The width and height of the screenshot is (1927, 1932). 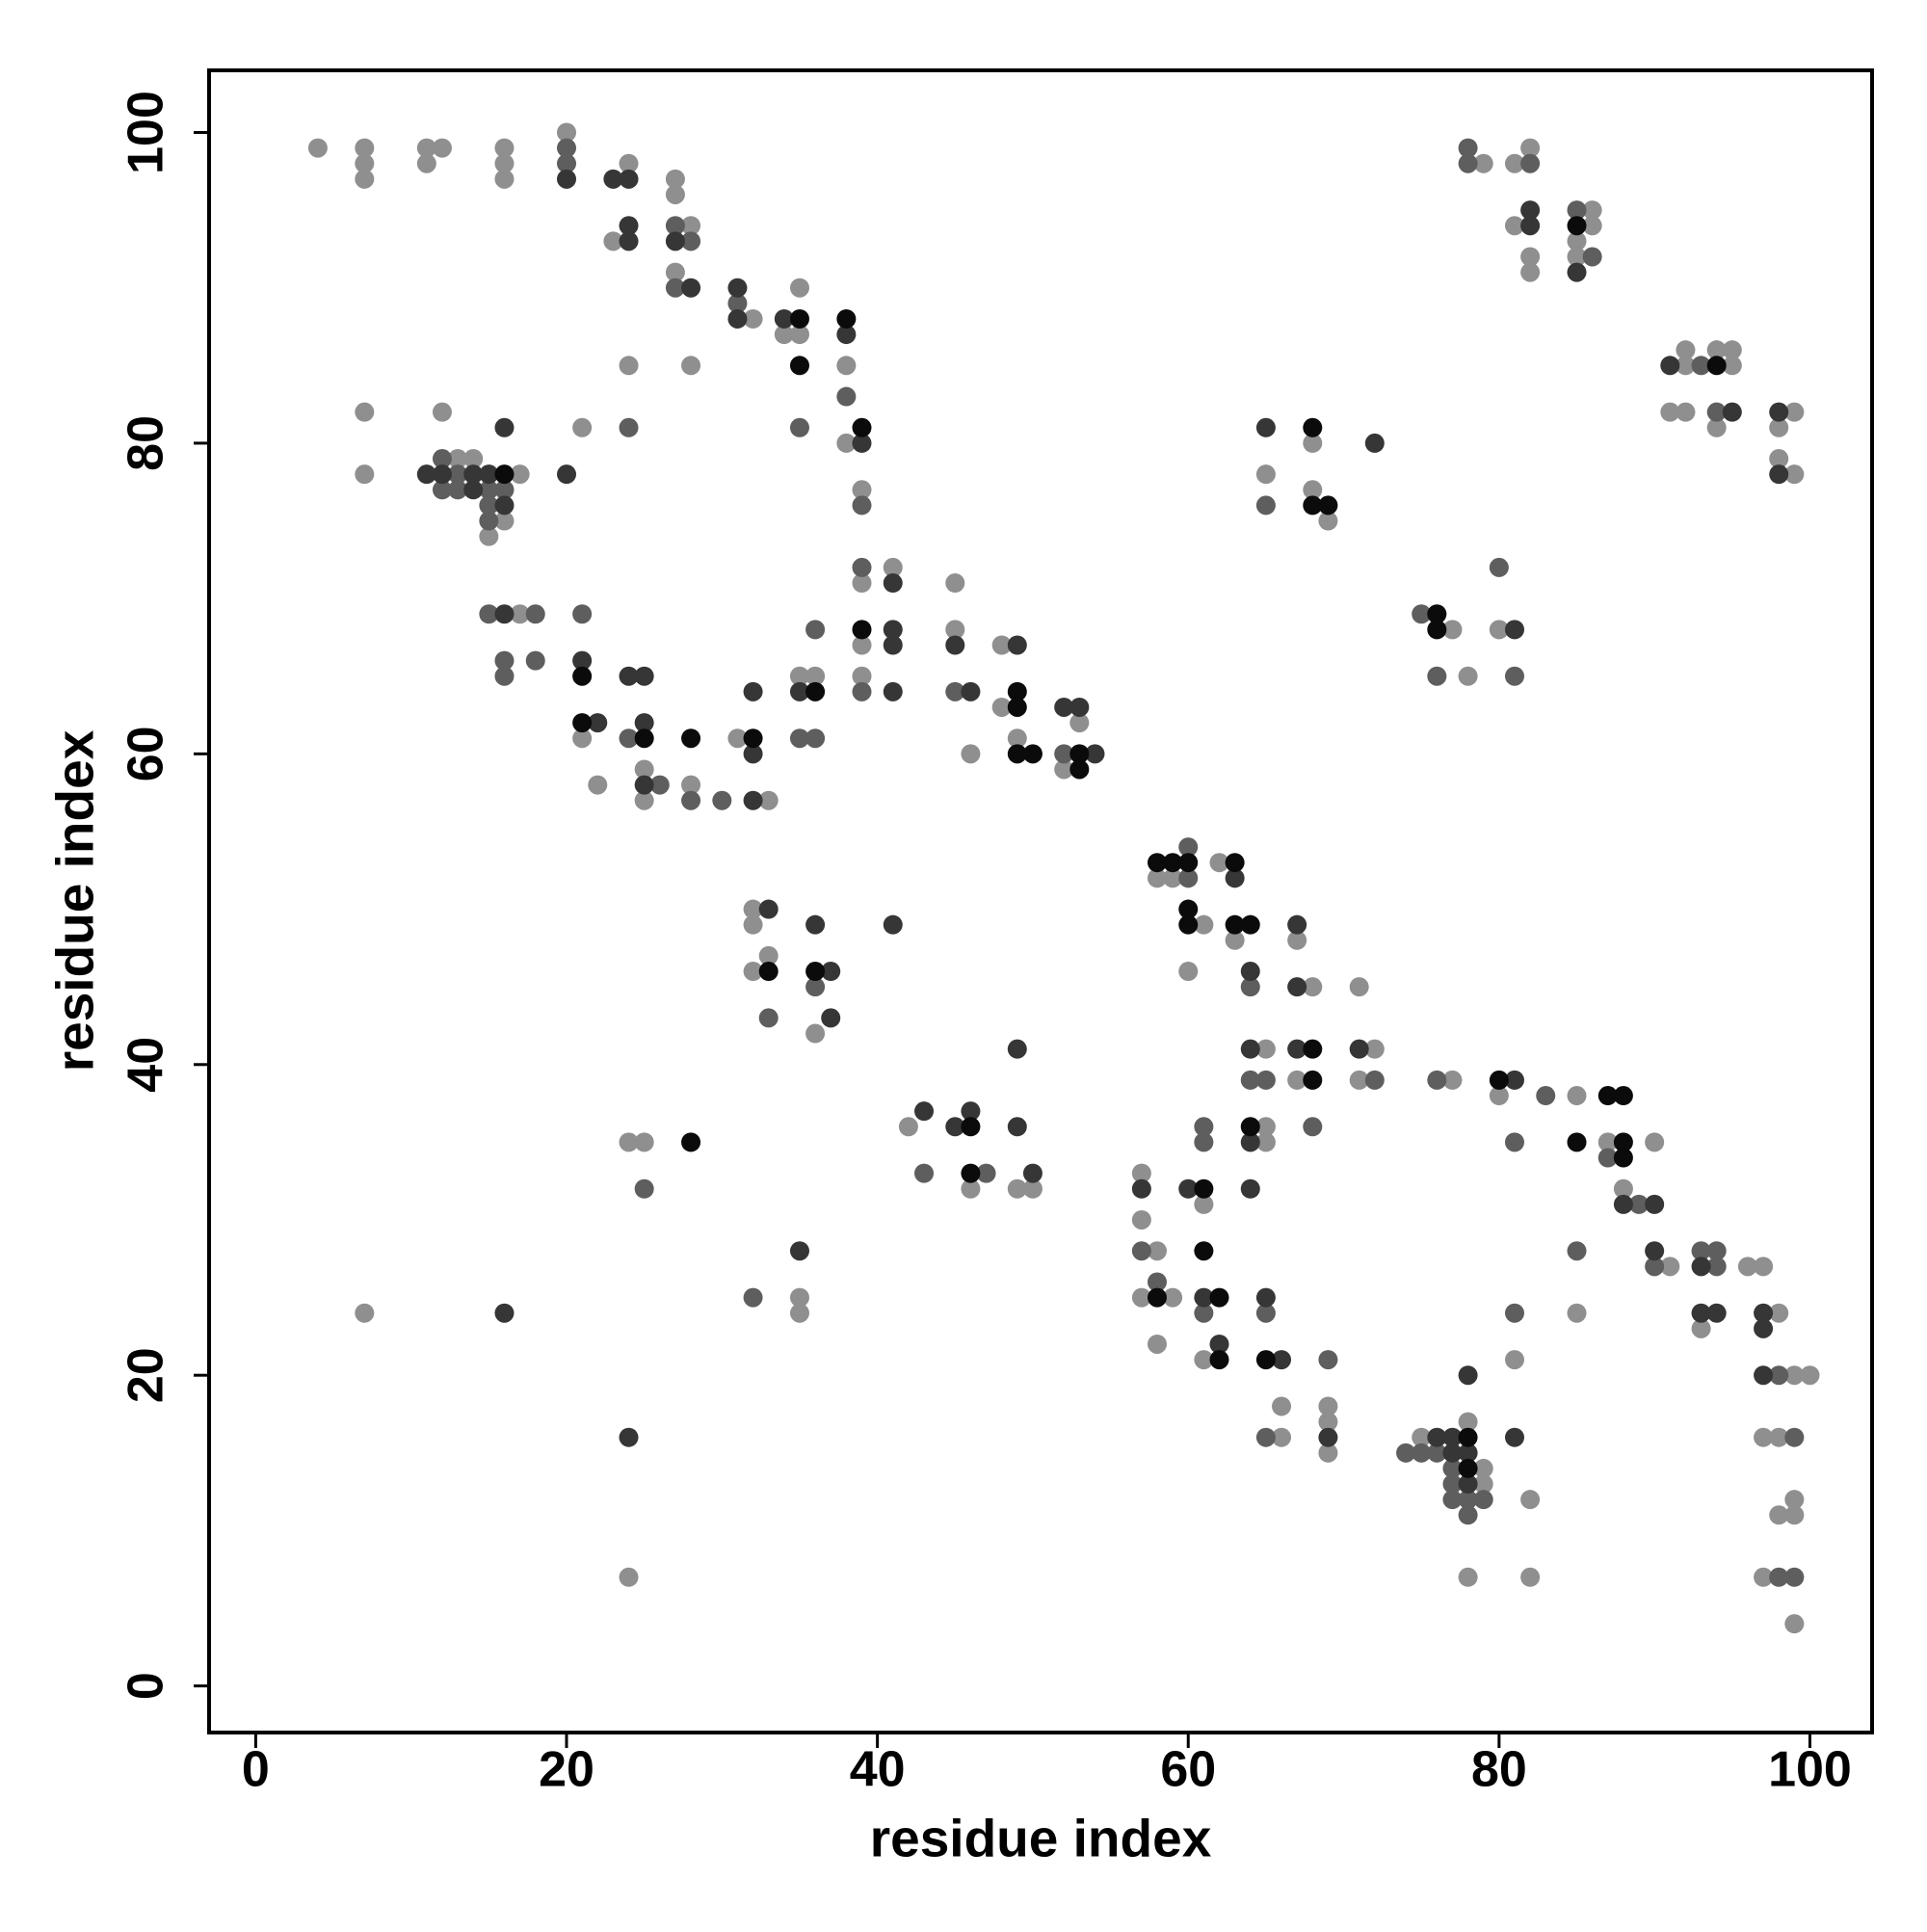 I want to click on x-tick-label: 60, so click(x=1188, y=1770).